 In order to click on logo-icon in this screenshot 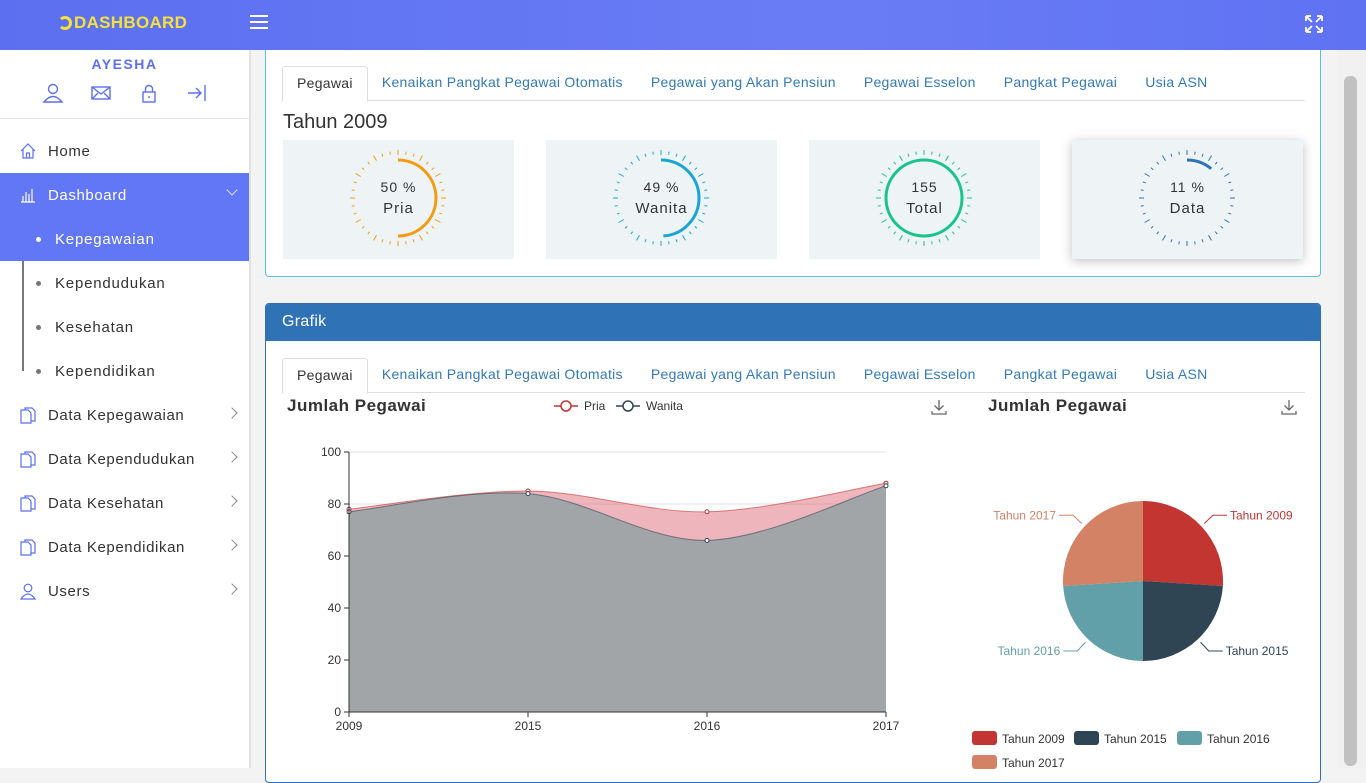, I will do `click(65, 23)`.